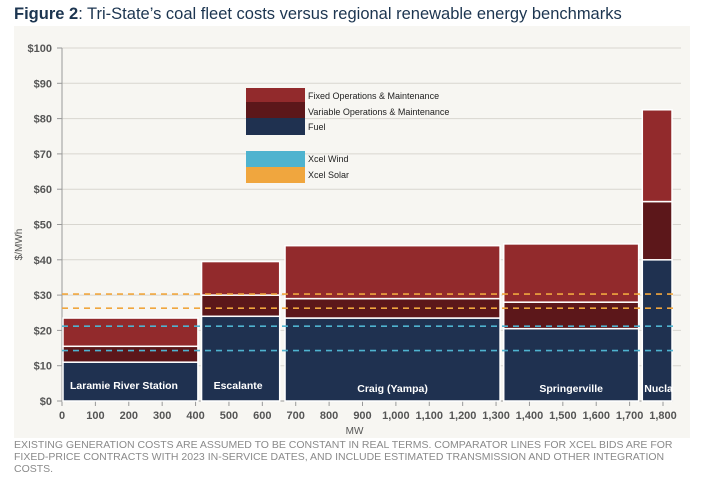 The image size is (701, 490). Describe the element at coordinates (317, 127) in the screenshot. I see `legend-label: Fuel` at that location.